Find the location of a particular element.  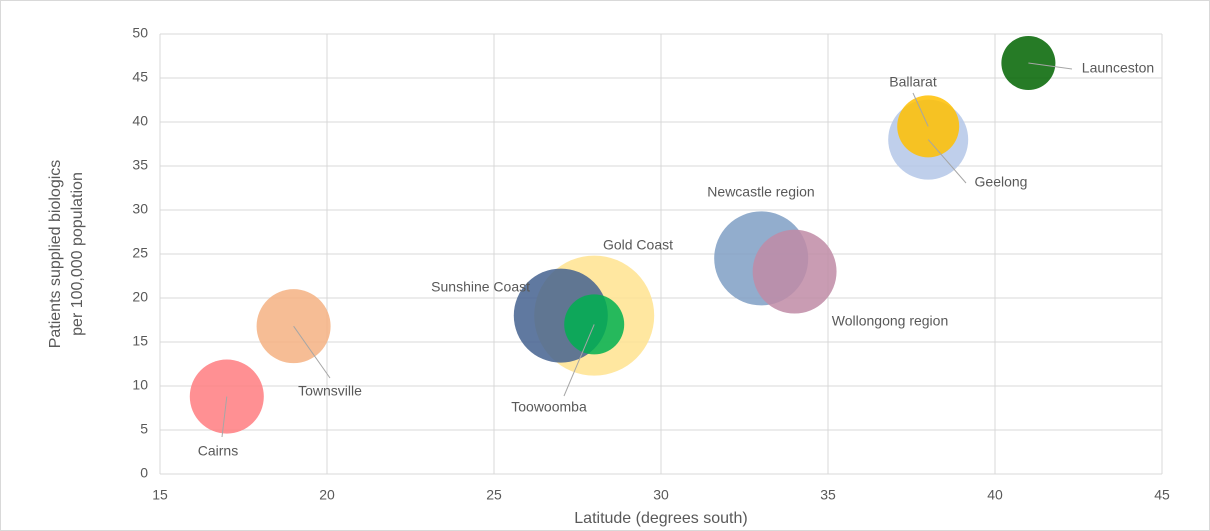

data-label: Cairns is located at coordinates (218, 451).